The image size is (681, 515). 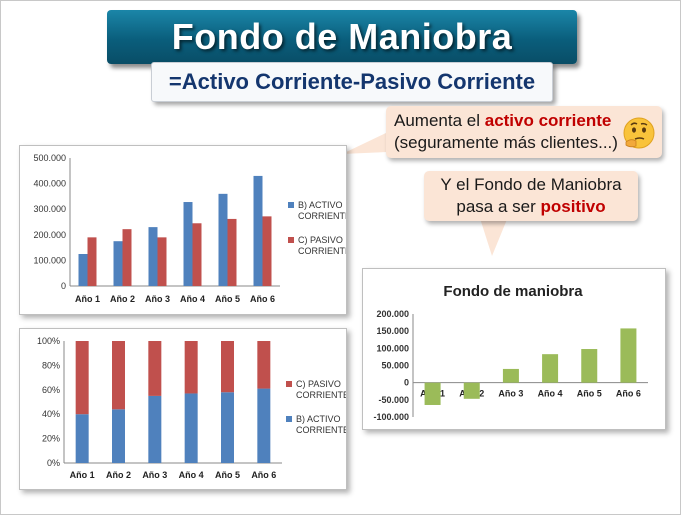 I want to click on title-banner: Fondo de Maniobra, so click(x=342, y=37).